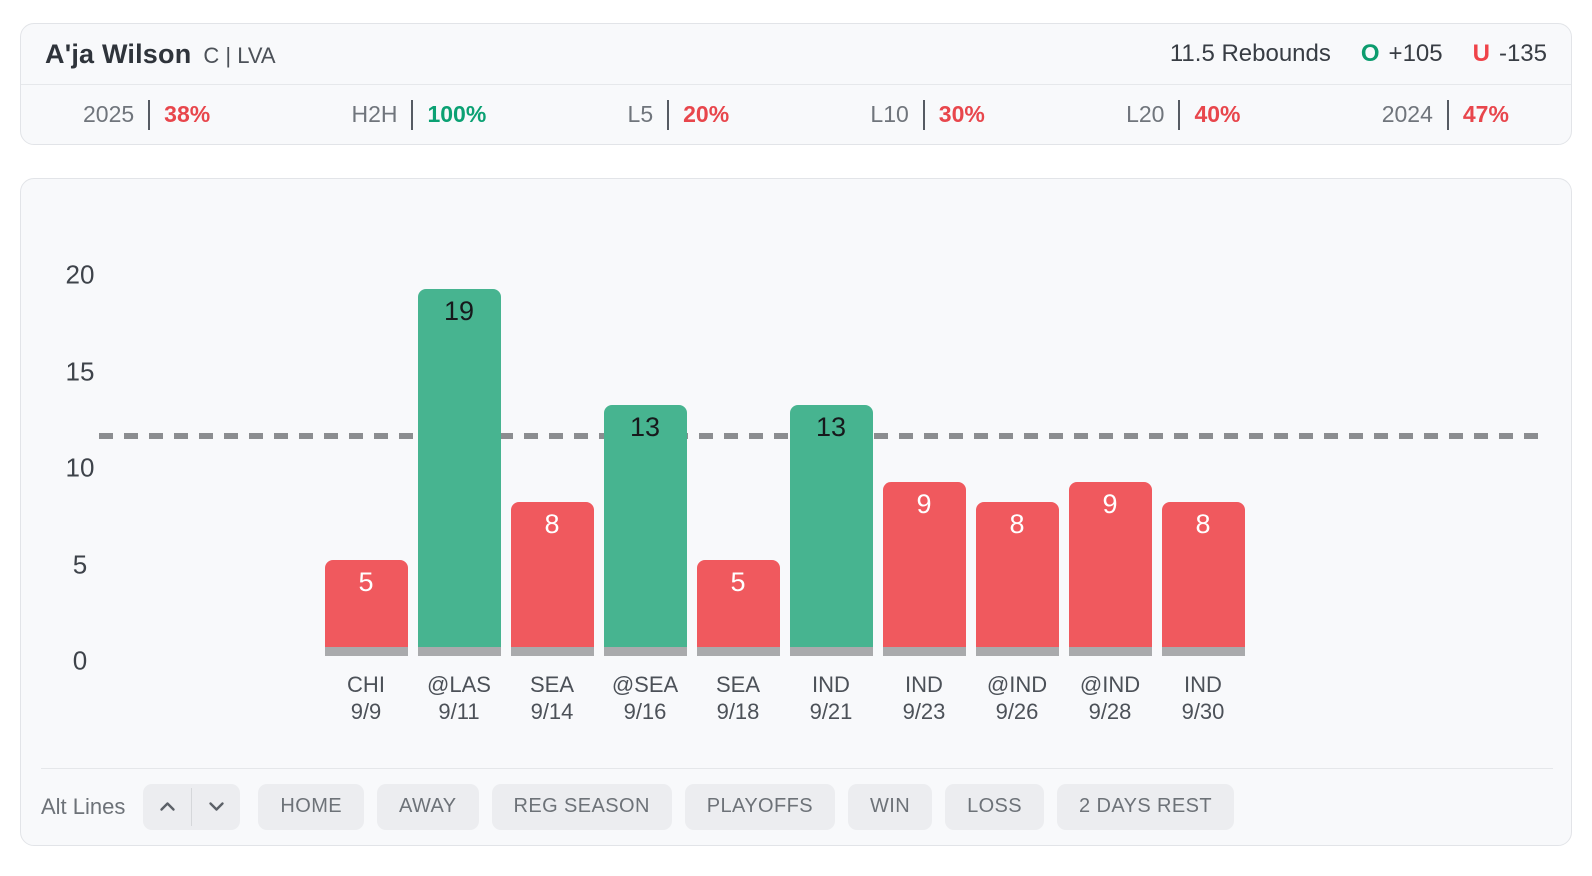 This screenshot has width=1592, height=876. I want to click on stat-label: H2H, so click(374, 114).